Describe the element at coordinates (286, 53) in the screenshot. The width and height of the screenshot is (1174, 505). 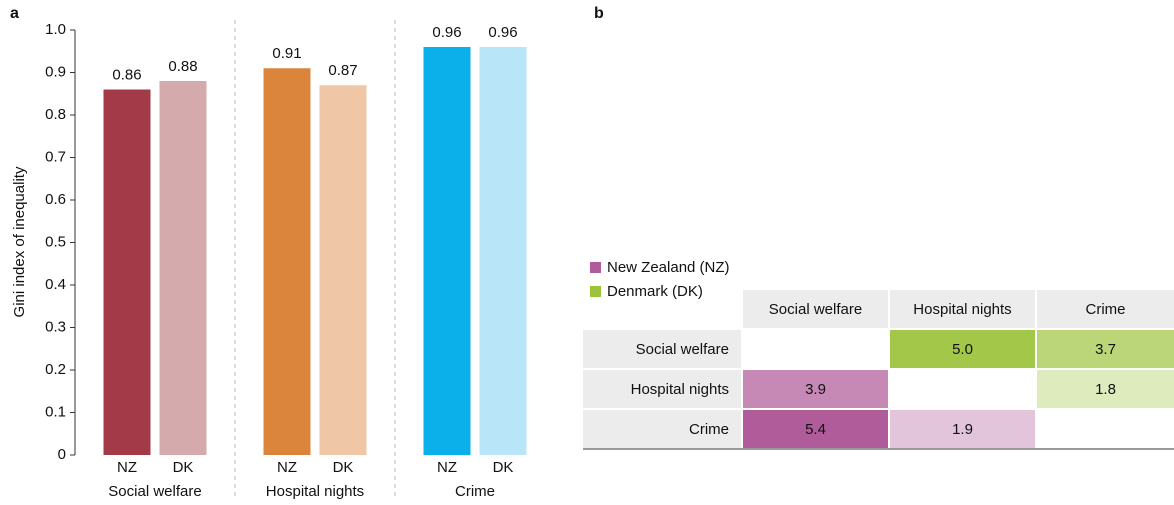
I see `value-label: 0.91` at that location.